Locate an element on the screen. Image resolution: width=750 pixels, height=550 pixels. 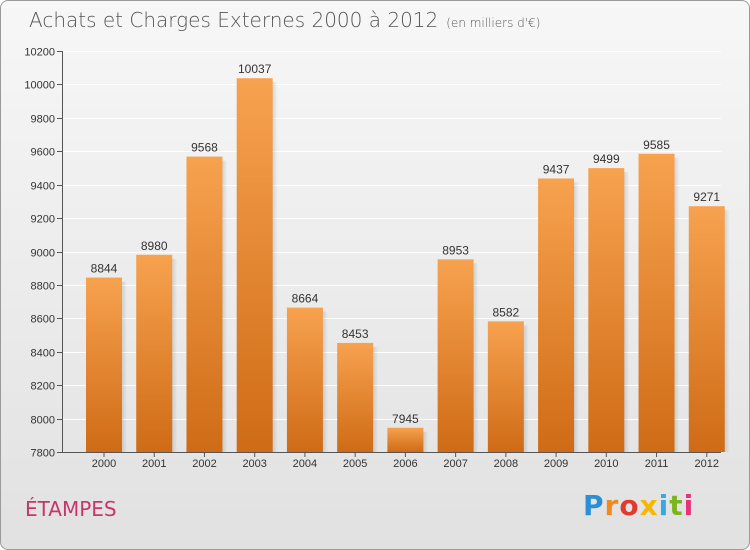
data-label: 9499 is located at coordinates (606, 159).